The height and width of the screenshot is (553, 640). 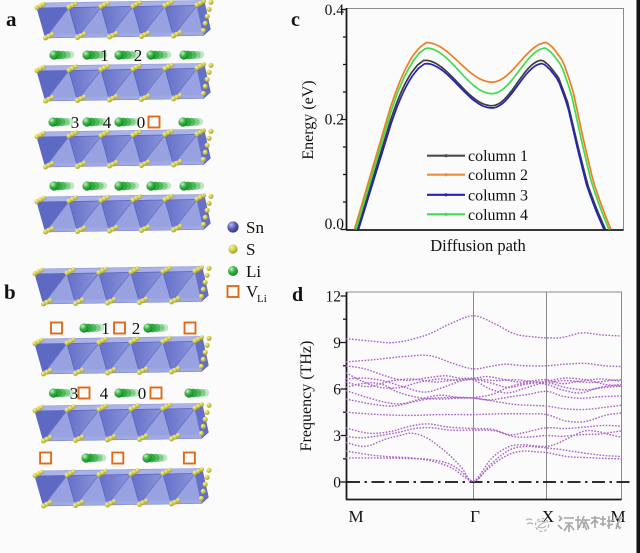 What do you see at coordinates (295, 20) in the screenshot?
I see `svg-text: c` at bounding box center [295, 20].